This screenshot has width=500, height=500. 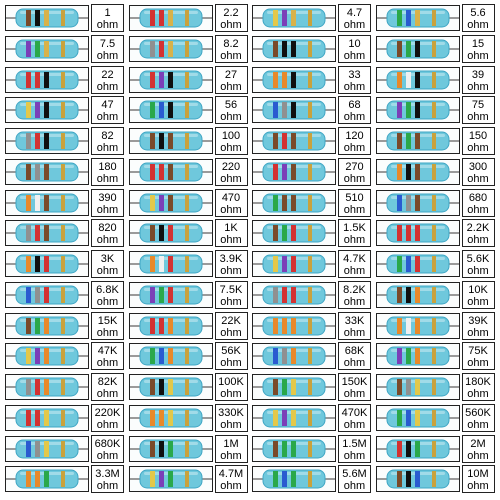 I want to click on resistor-cell: 8.2 ohm, so click(x=187, y=48).